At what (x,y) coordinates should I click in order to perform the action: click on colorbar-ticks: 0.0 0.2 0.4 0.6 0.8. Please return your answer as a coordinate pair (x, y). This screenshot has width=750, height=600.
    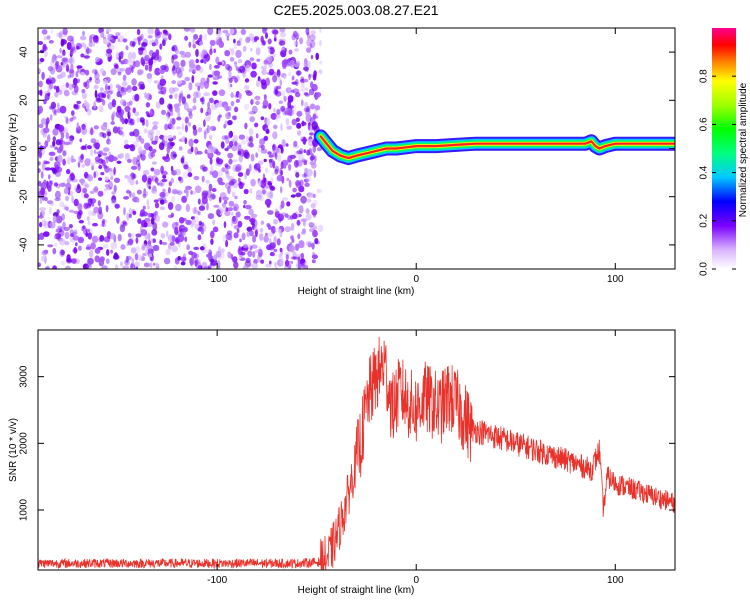
    Looking at the image, I should click on (717, 172).